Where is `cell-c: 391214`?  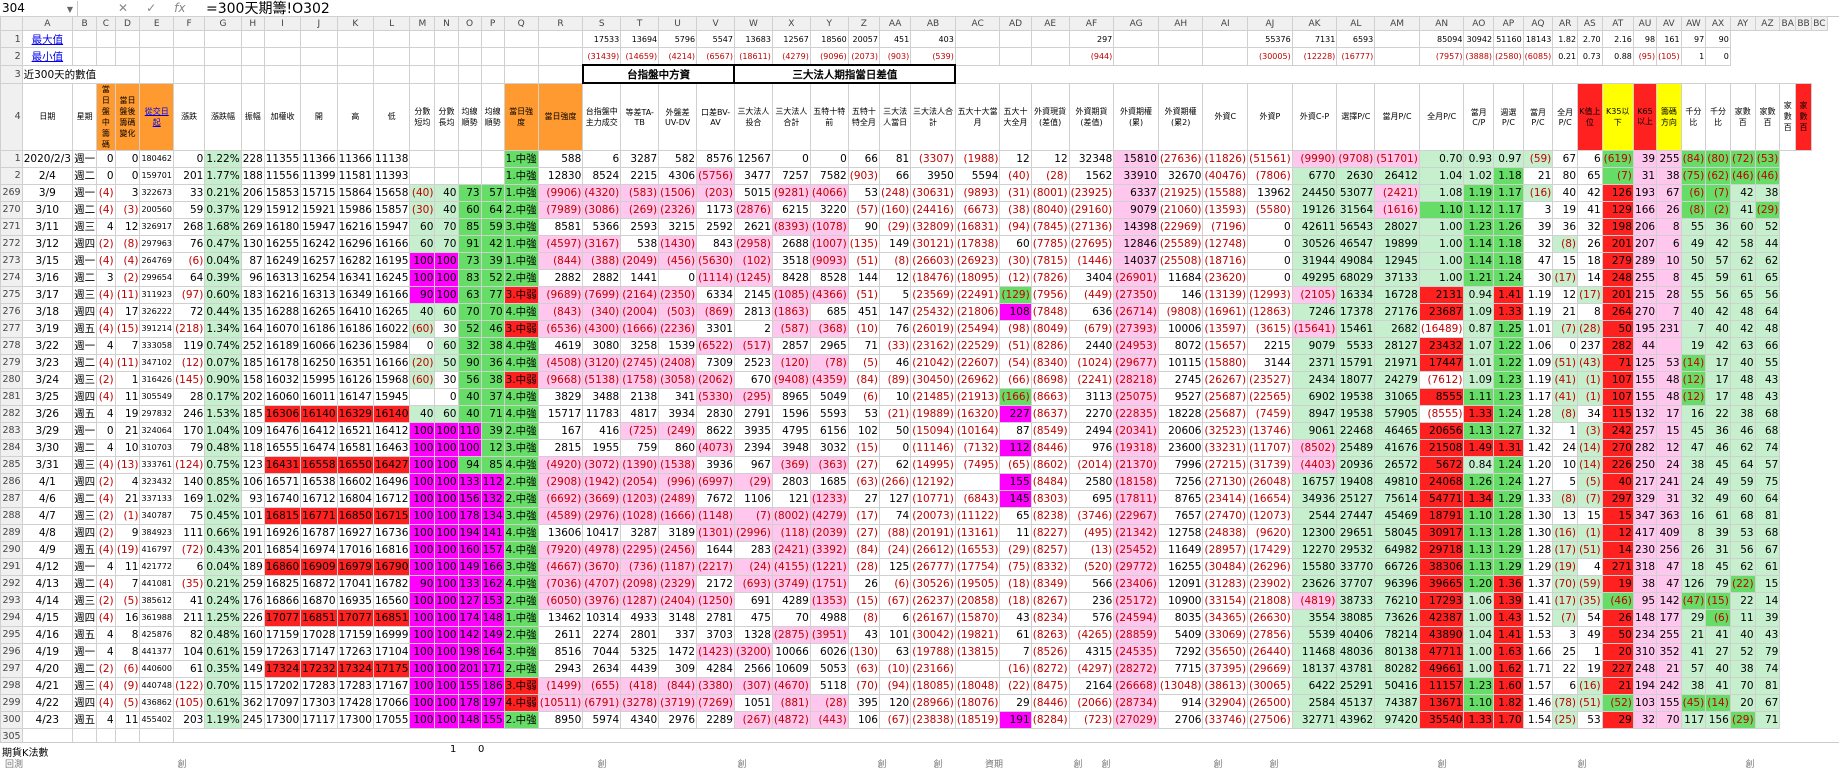 cell-c: 391214 is located at coordinates (156, 328).